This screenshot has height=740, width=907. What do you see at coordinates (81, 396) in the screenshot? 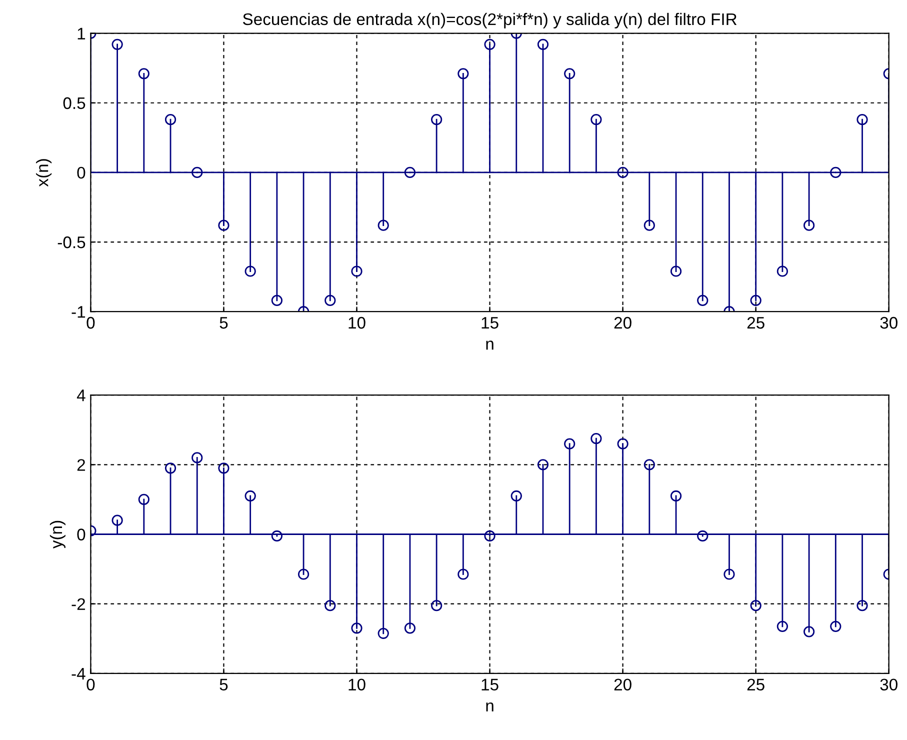
I see `y-tick-label: 4` at bounding box center [81, 396].